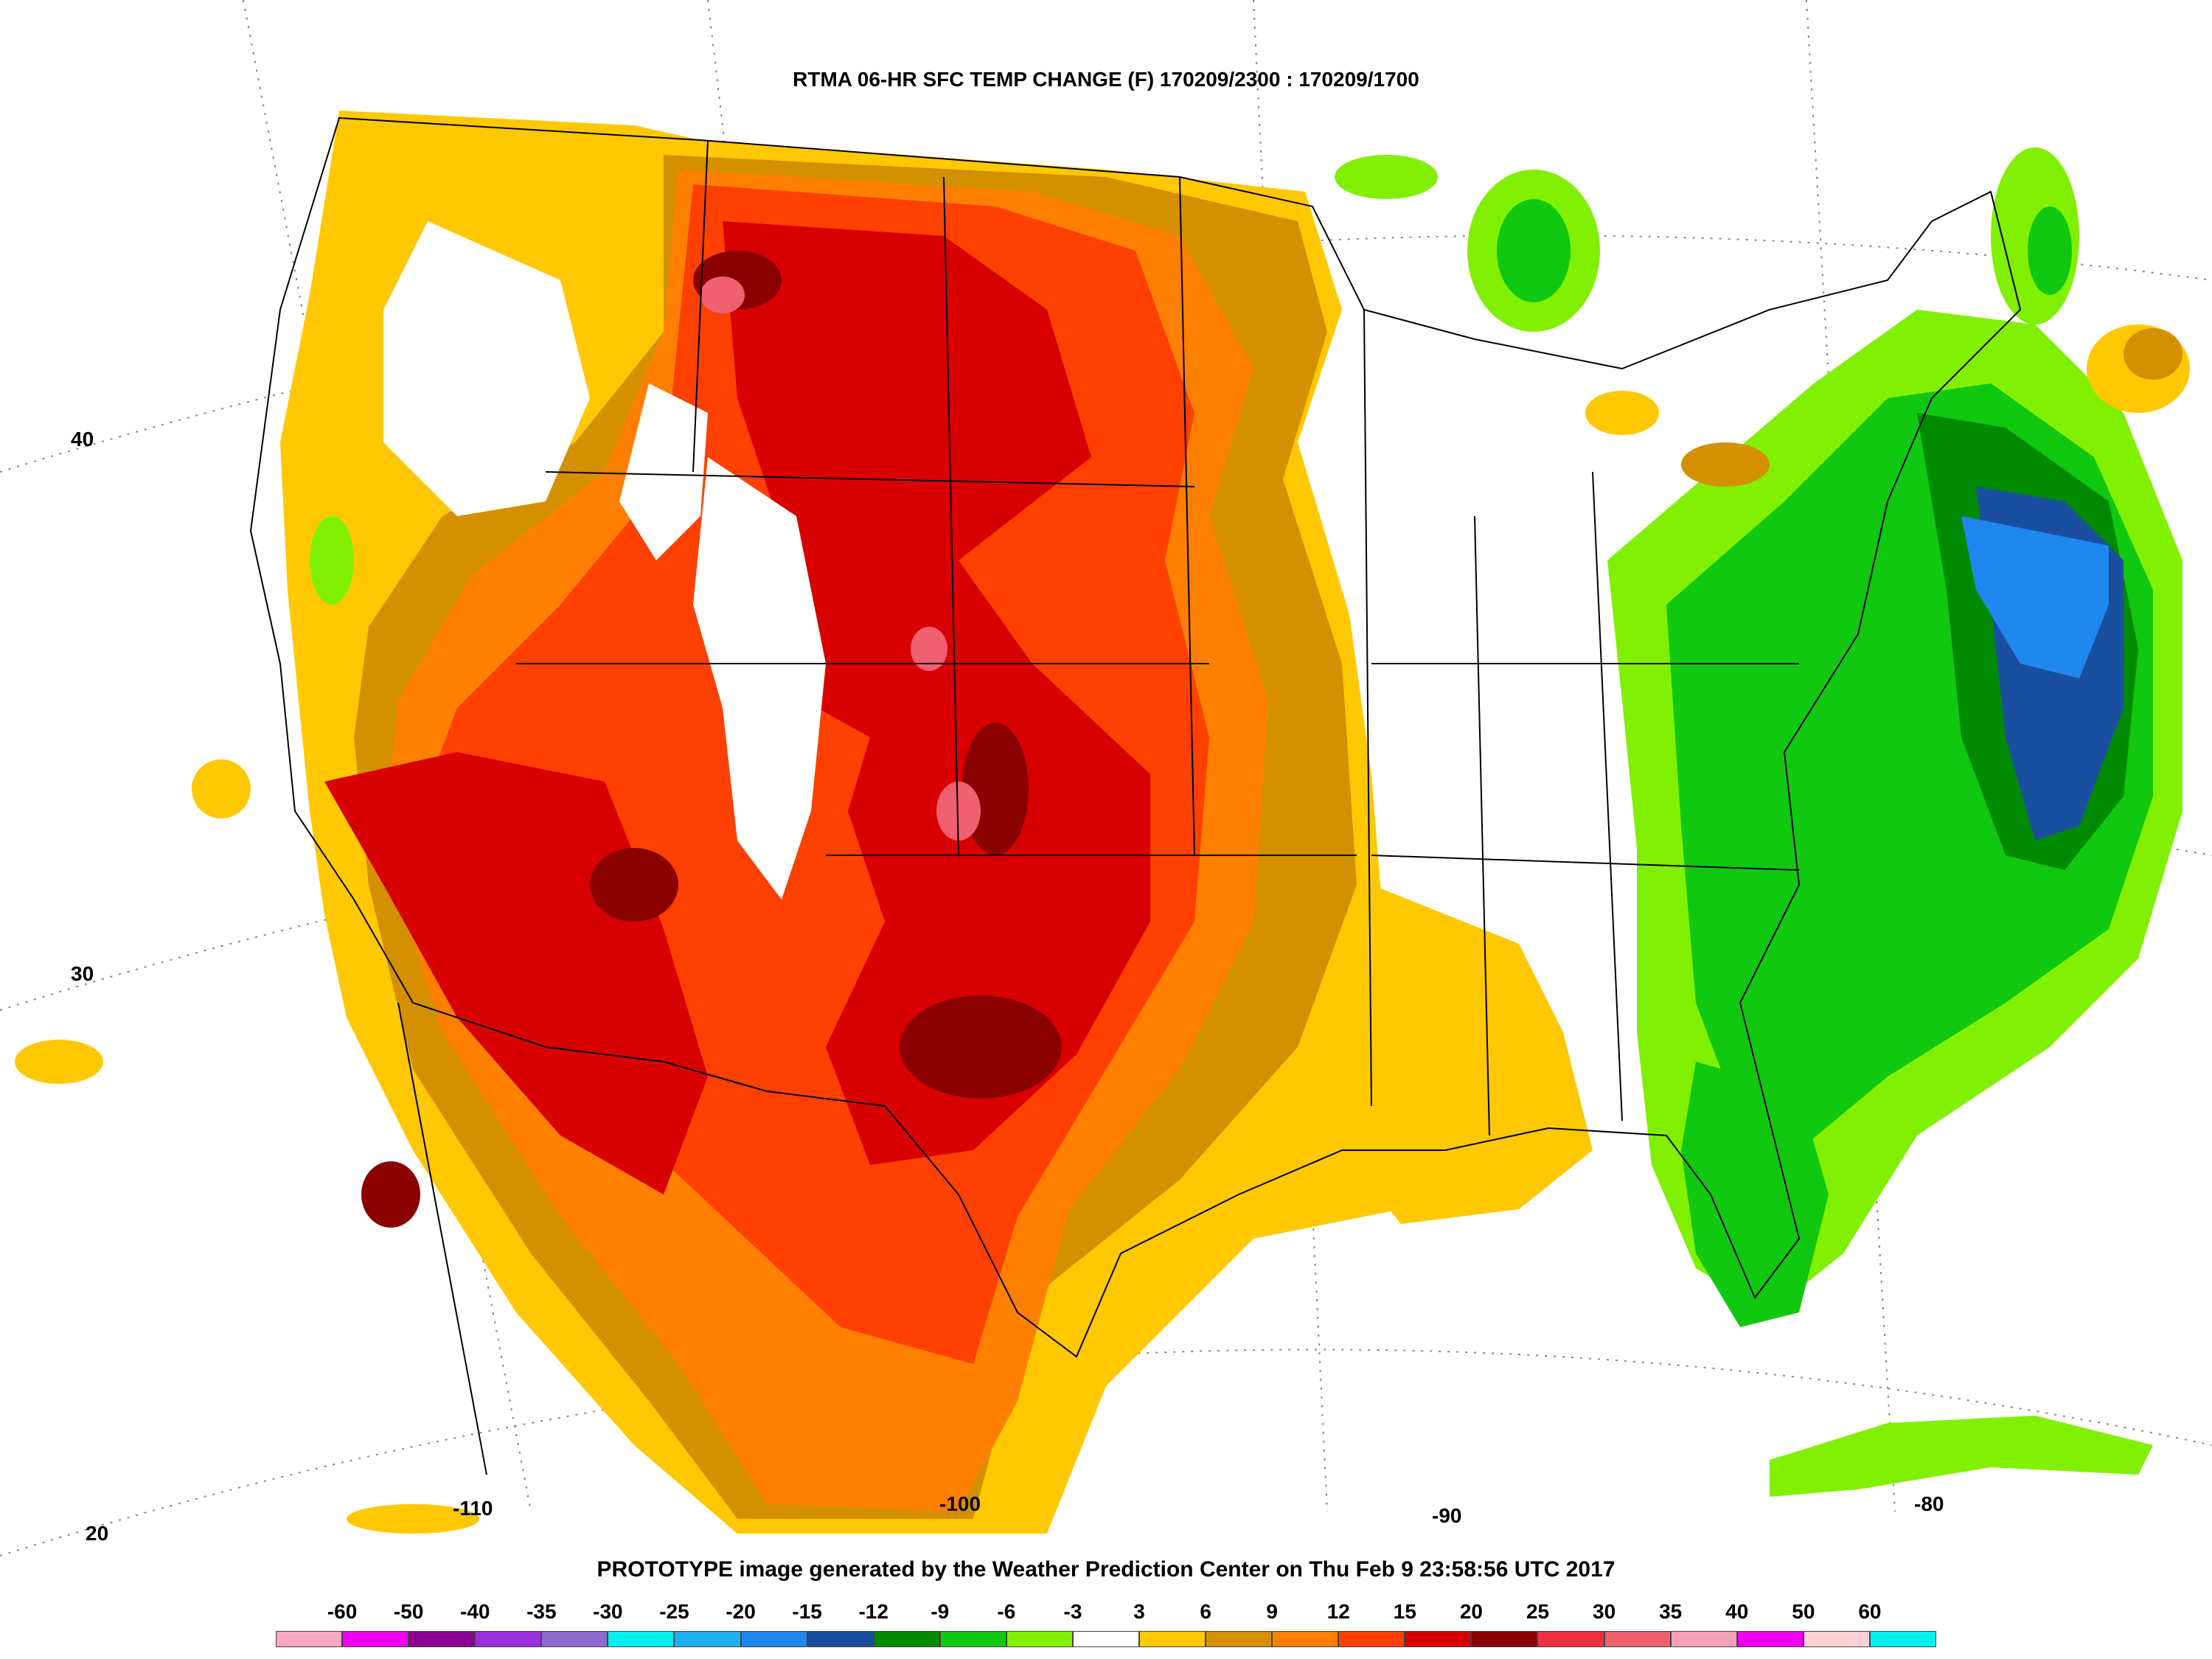 The height and width of the screenshot is (1659, 2212). What do you see at coordinates (1538, 1611) in the screenshot?
I see `legend-label: 25` at bounding box center [1538, 1611].